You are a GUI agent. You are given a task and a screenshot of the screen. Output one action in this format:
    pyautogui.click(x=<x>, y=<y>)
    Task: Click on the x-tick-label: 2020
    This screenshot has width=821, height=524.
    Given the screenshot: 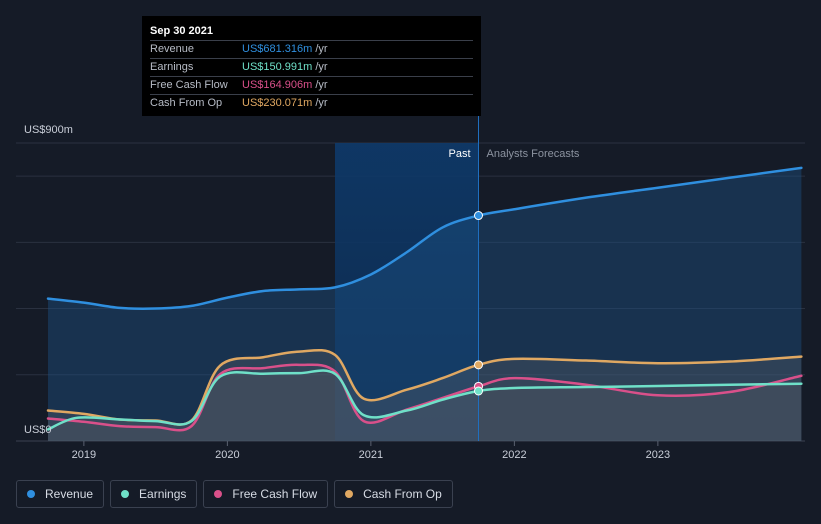 What is the action you would take?
    pyautogui.click(x=227, y=455)
    